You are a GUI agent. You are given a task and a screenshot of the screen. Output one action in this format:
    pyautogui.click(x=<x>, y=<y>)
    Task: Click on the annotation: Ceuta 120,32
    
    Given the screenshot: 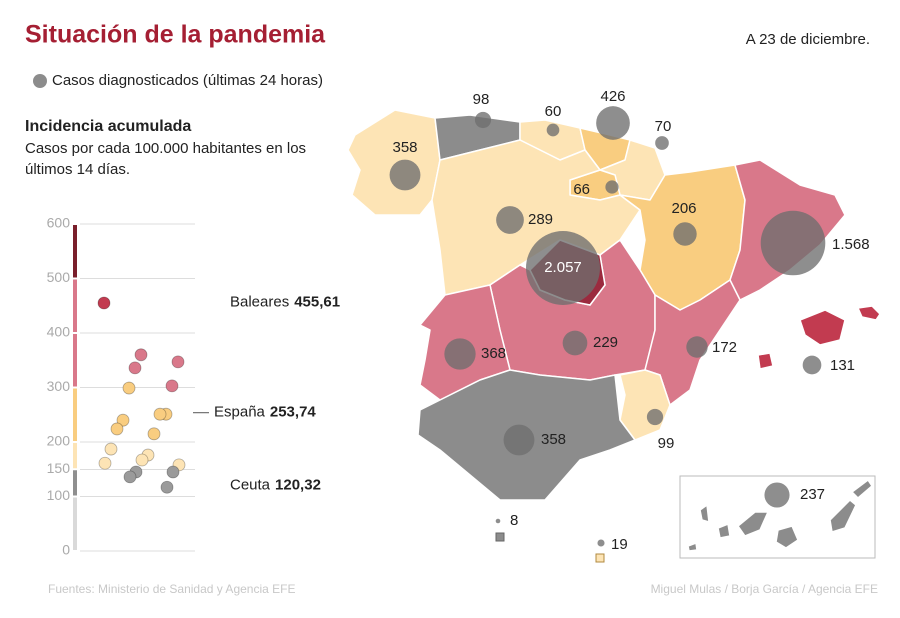 What is the action you would take?
    pyautogui.click(x=275, y=484)
    